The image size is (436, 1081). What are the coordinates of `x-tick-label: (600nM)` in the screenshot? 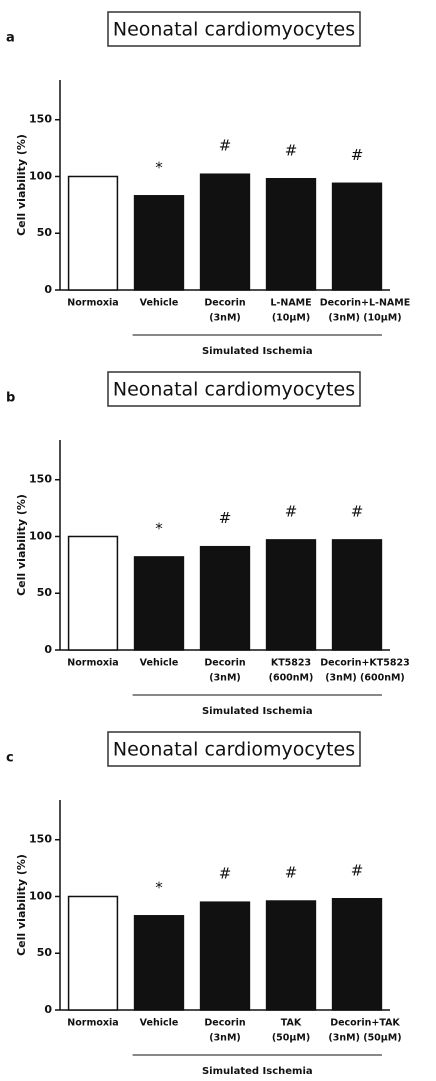 It's located at (291, 678).